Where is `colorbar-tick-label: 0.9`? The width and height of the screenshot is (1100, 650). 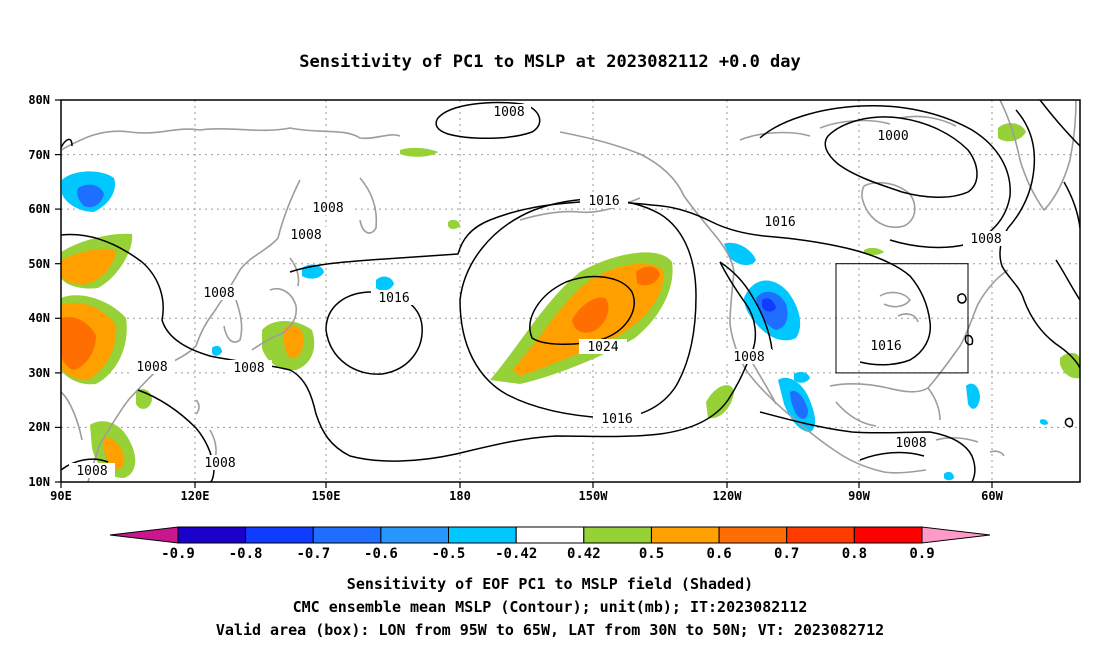
colorbar-tick-label: 0.9 is located at coordinates (921, 554).